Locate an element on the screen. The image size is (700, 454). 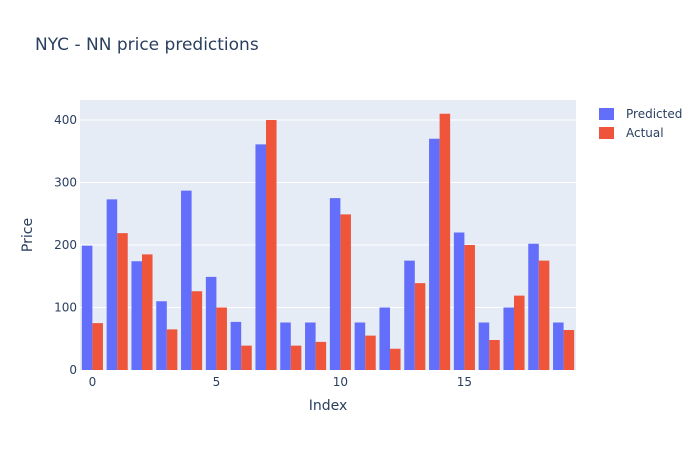
chart-title: NYC - NN price predictions is located at coordinates (147, 45).